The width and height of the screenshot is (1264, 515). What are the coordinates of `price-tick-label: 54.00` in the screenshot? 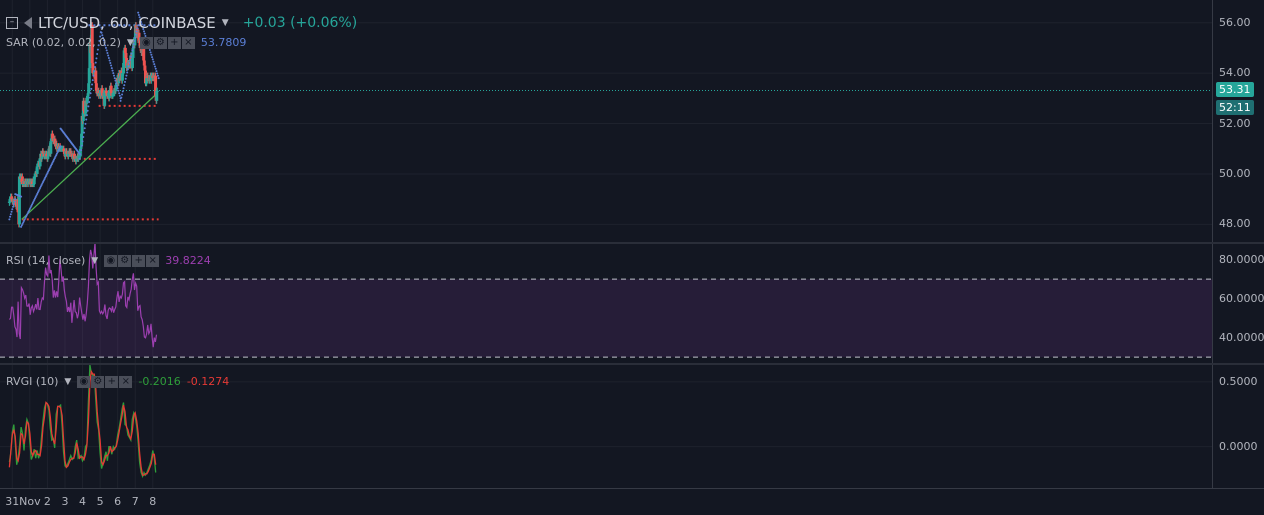 It's located at (1235, 73).